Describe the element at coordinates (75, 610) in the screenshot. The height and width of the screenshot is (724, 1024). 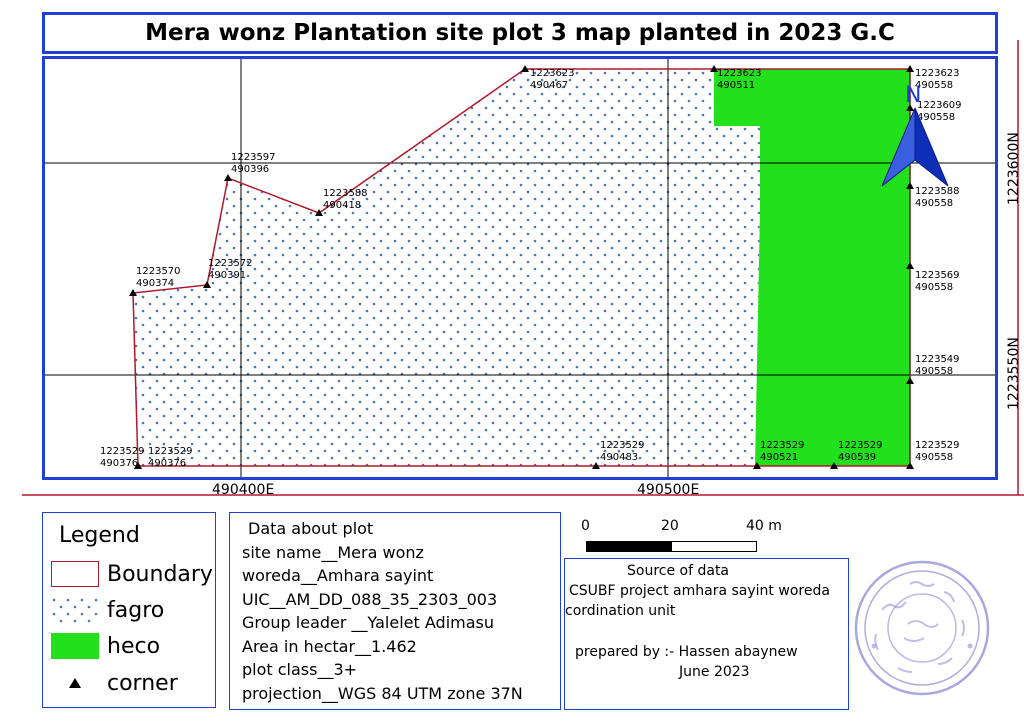
I see `fagro-swatch` at that location.